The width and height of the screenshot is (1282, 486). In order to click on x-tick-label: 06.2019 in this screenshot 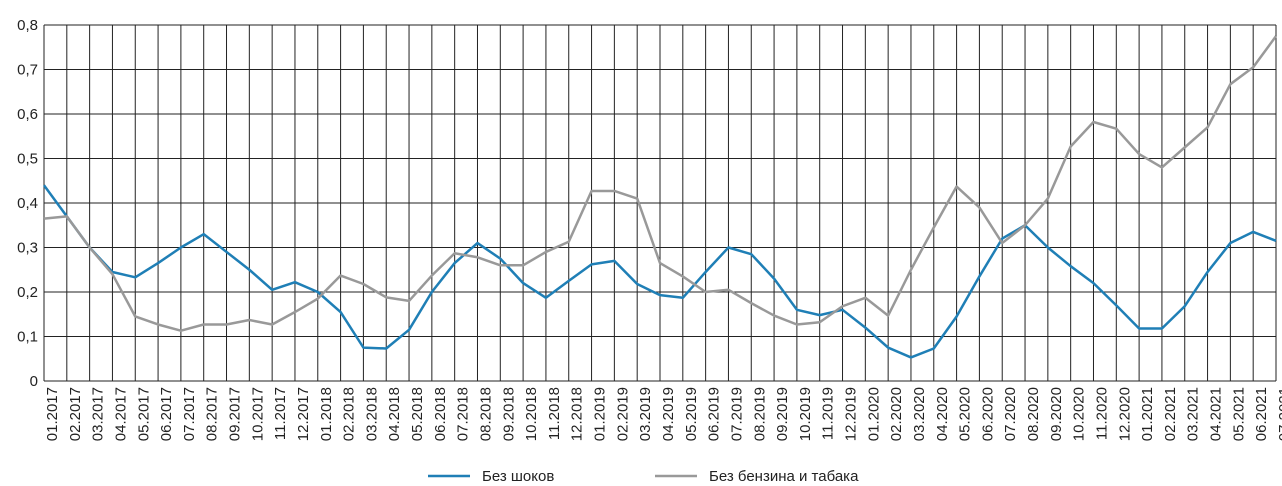, I will do `click(714, 414)`.